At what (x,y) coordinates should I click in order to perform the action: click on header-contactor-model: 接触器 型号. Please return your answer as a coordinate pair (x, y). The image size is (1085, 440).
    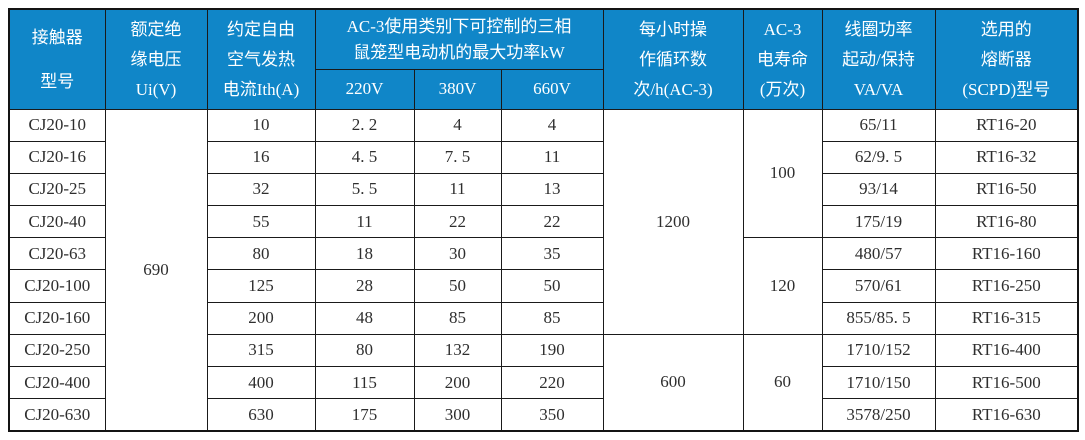
    Looking at the image, I should click on (57, 59).